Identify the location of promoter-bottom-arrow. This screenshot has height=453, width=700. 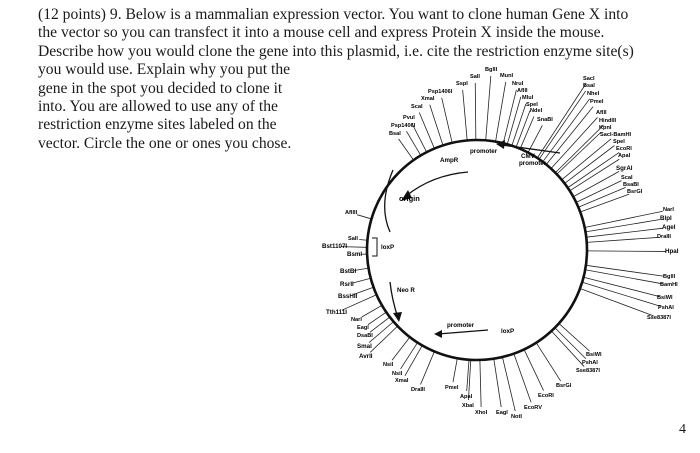
(463, 332).